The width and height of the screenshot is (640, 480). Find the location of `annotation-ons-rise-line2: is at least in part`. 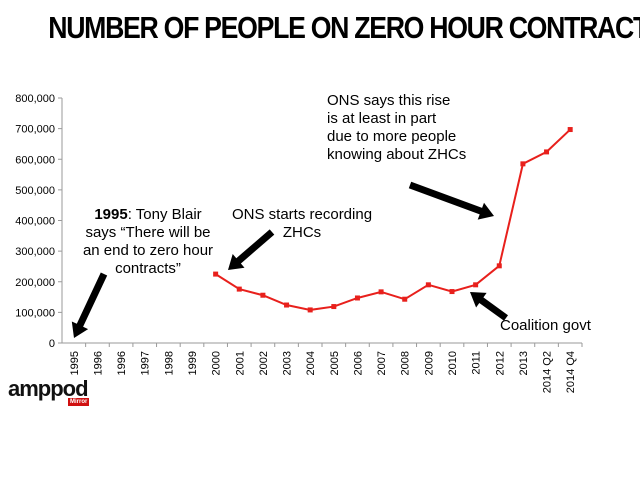

annotation-ons-rise-line2: is at least in part is located at coordinates (382, 118).